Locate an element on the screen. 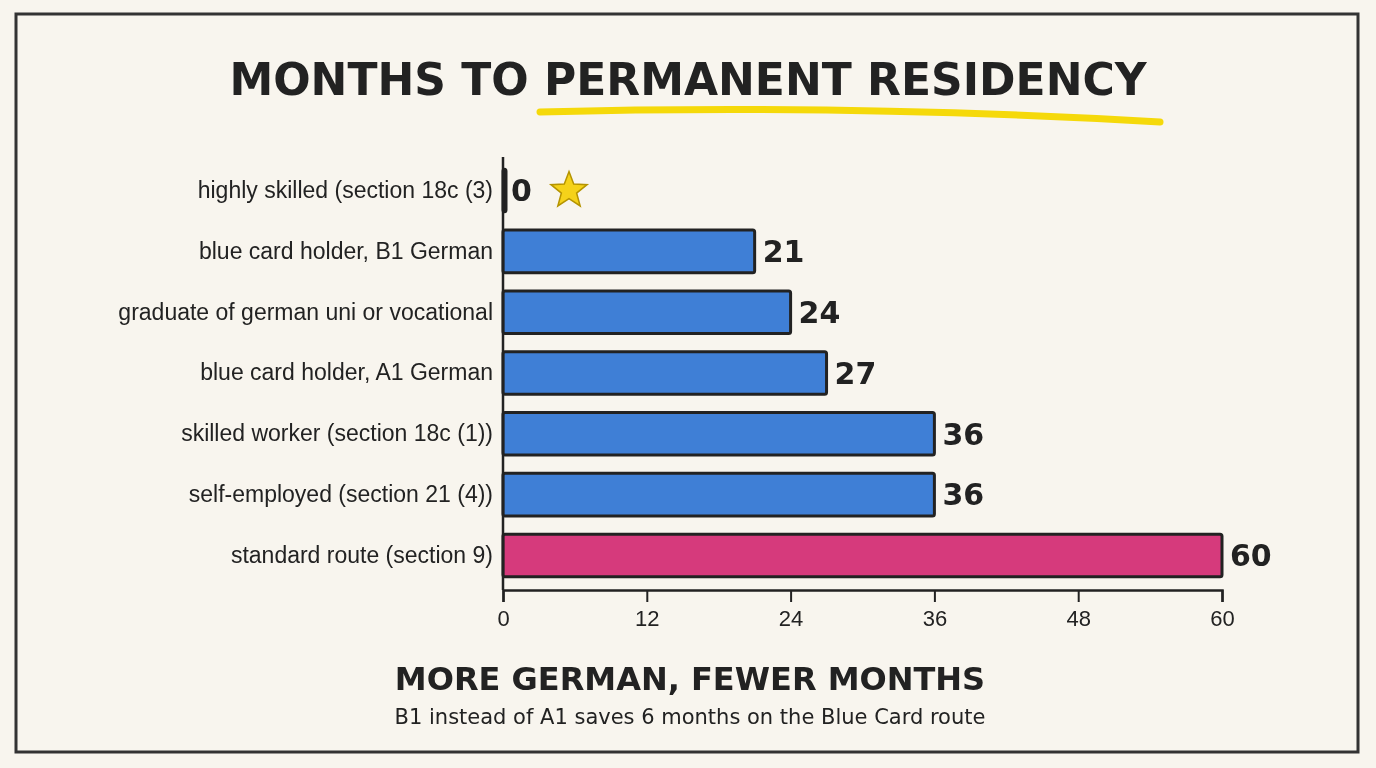  x-tick-label: 36 is located at coordinates (935, 618).